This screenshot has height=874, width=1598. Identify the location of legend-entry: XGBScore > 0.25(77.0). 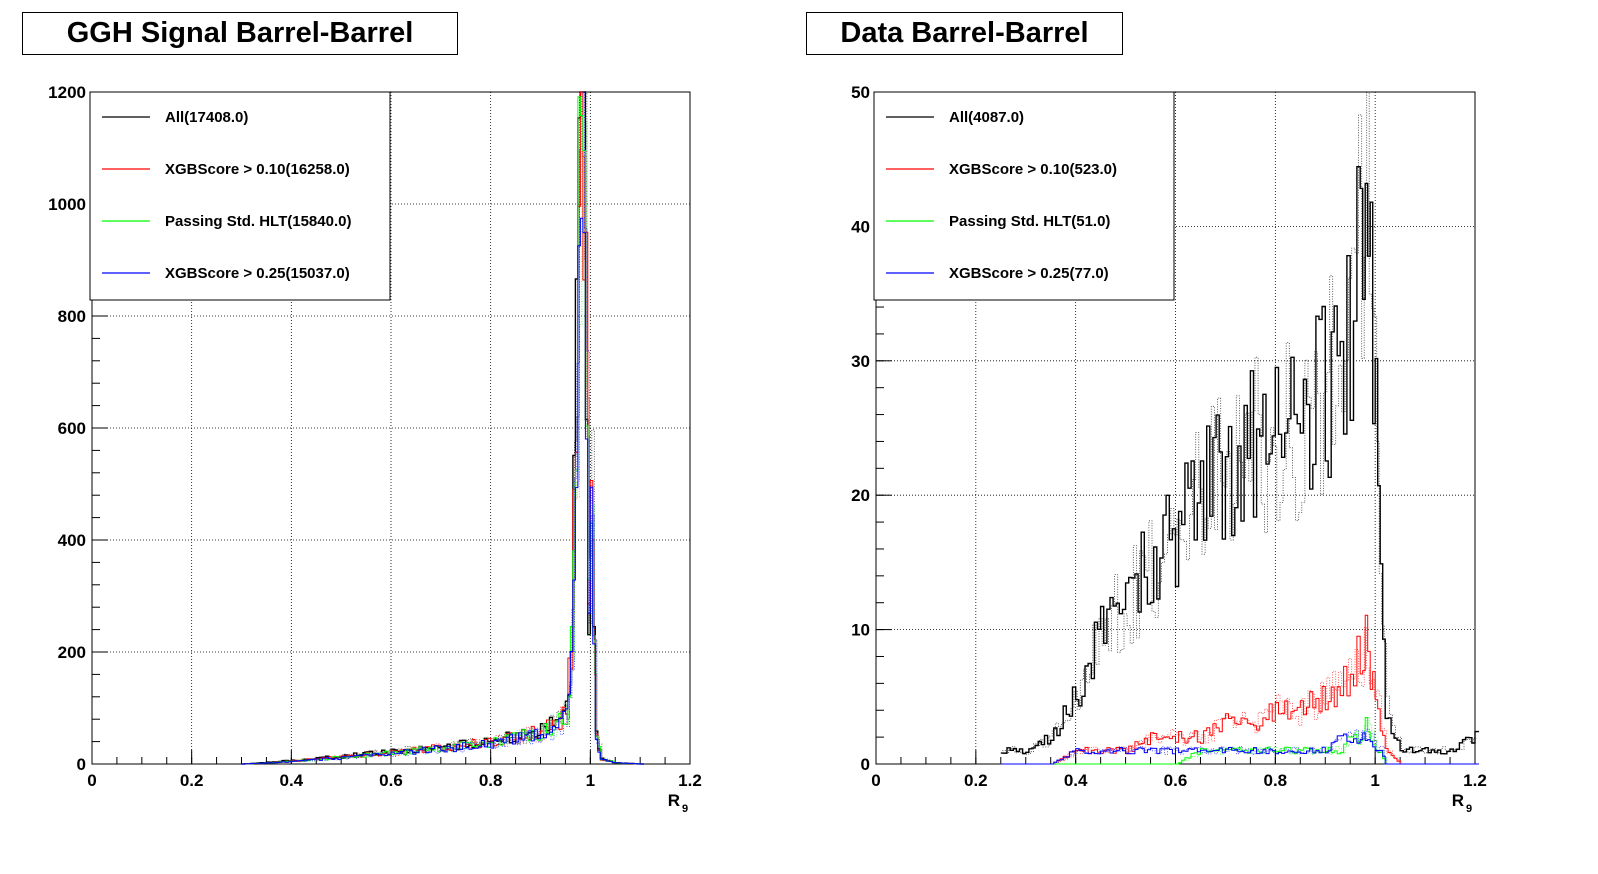
(1029, 273).